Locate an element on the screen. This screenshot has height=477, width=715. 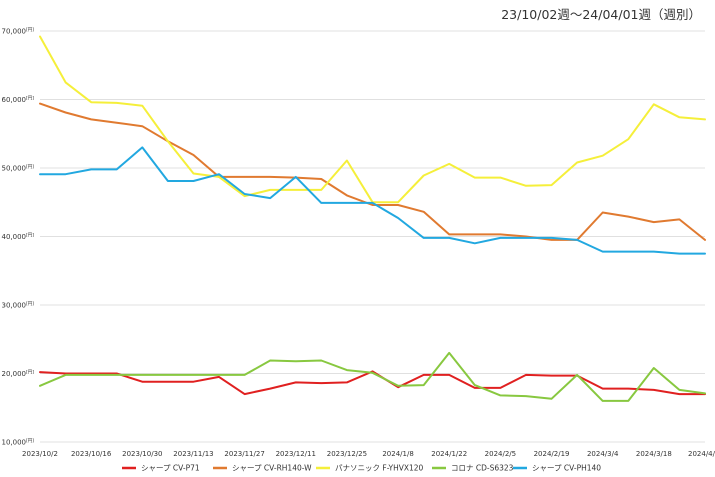
legend-label: シャープ CV-PH140 is located at coordinates (566, 468).